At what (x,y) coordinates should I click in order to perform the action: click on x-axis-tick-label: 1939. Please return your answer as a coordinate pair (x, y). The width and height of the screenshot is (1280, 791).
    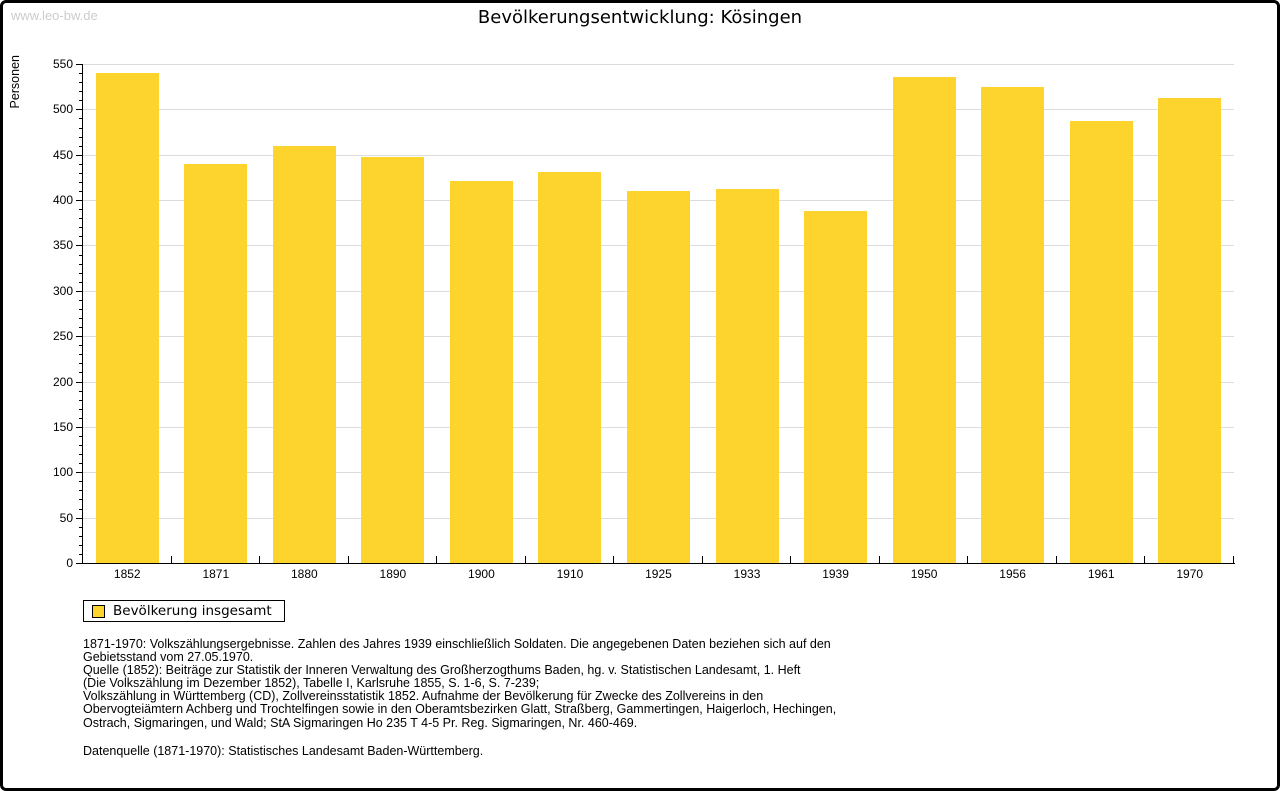
    Looking at the image, I should click on (835, 574).